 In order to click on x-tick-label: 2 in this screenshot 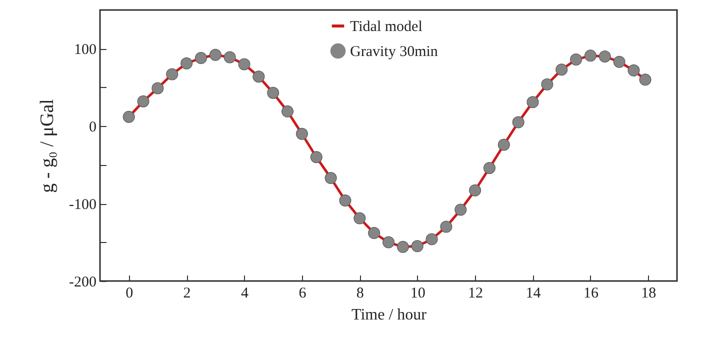, I will do `click(187, 294)`.